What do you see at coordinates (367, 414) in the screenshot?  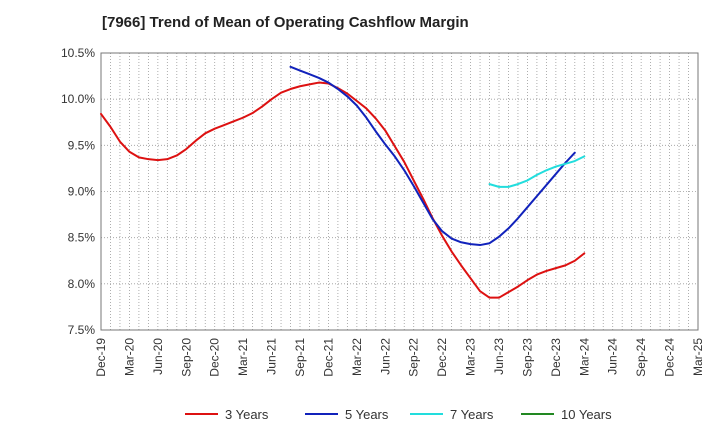 I see `legend-label-2: 5 Years` at bounding box center [367, 414].